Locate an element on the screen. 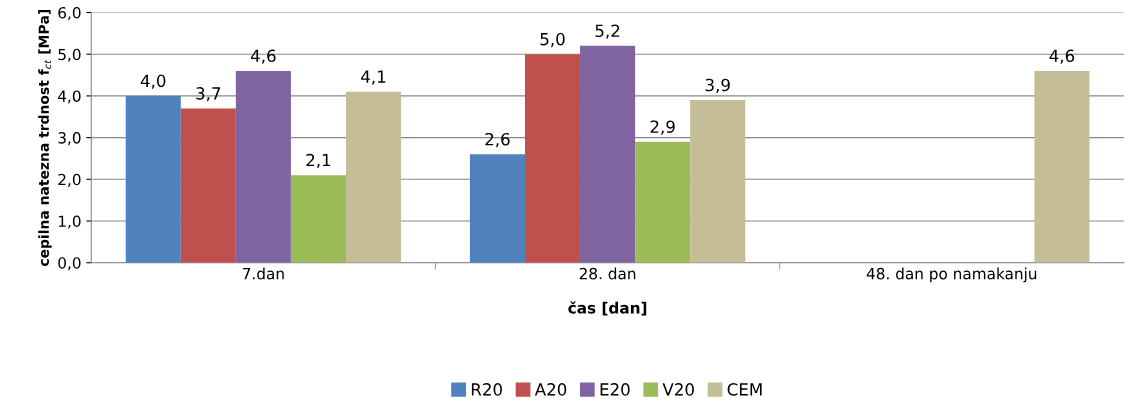  x-tick-label: 48. dan po namakanju is located at coordinates (951, 275).